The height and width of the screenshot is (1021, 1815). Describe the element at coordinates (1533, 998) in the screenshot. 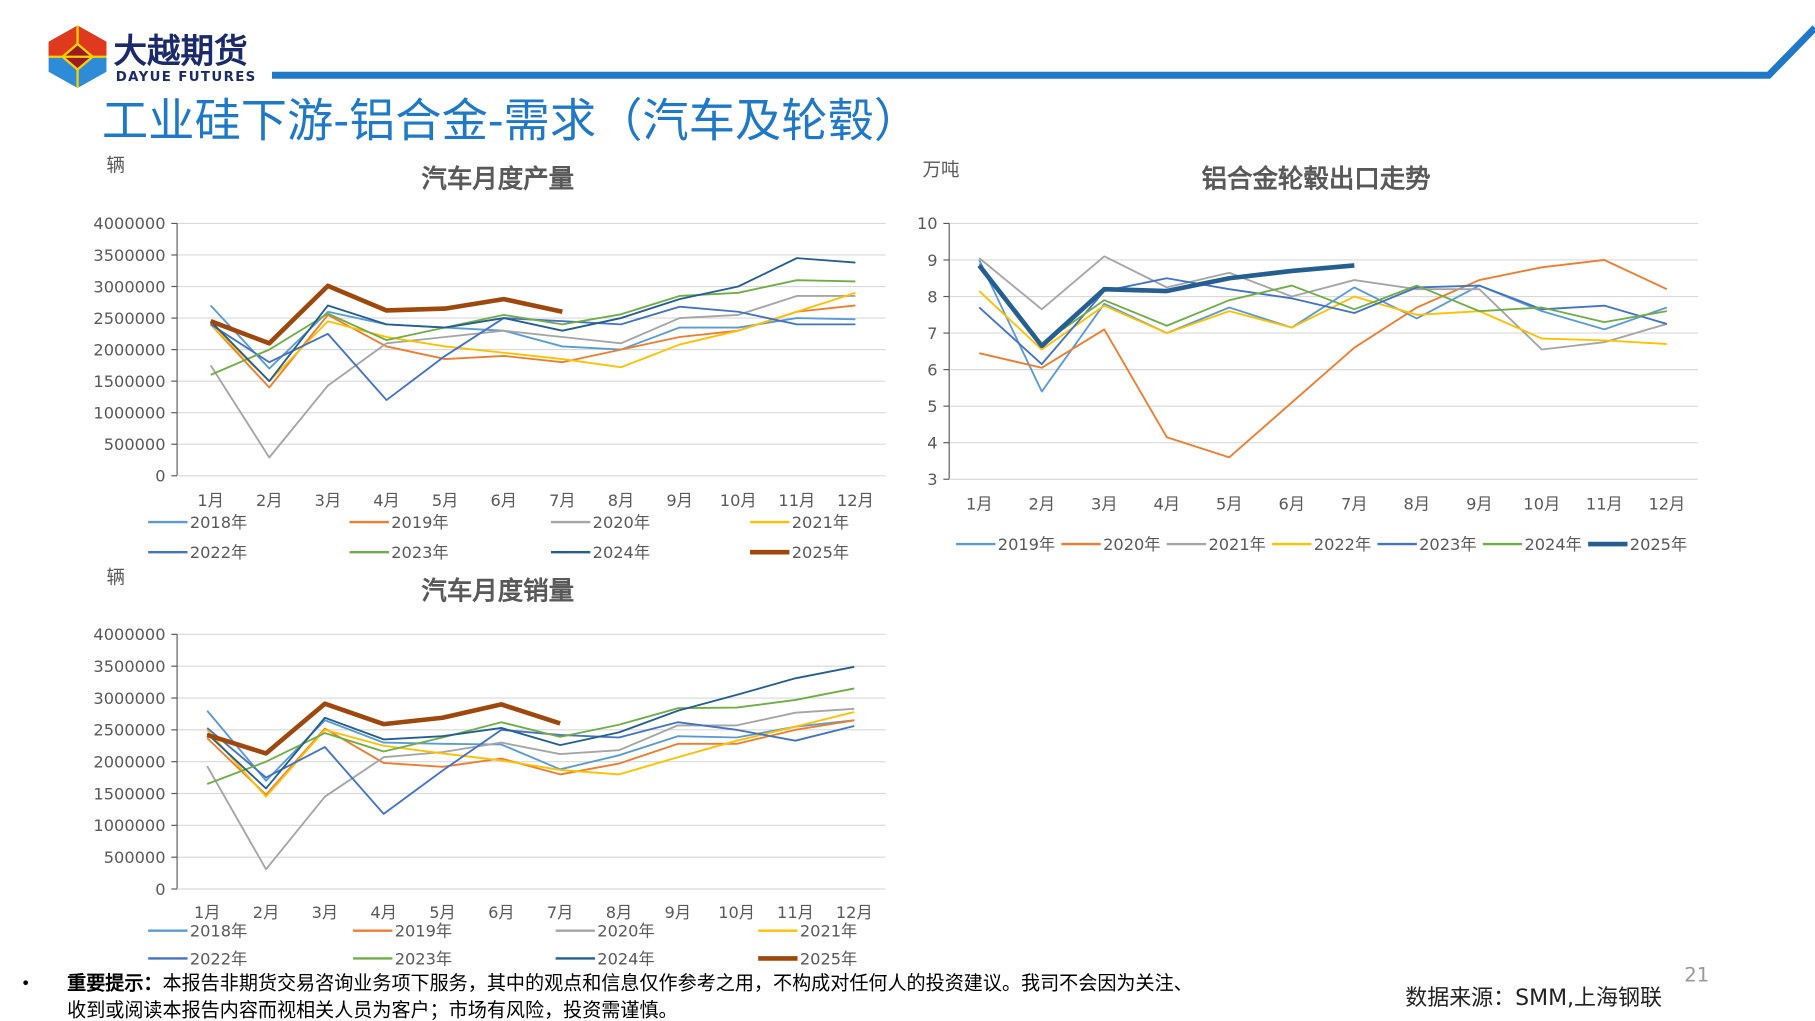

I see `data-source: 数据来源：SMM,上海钢联` at that location.